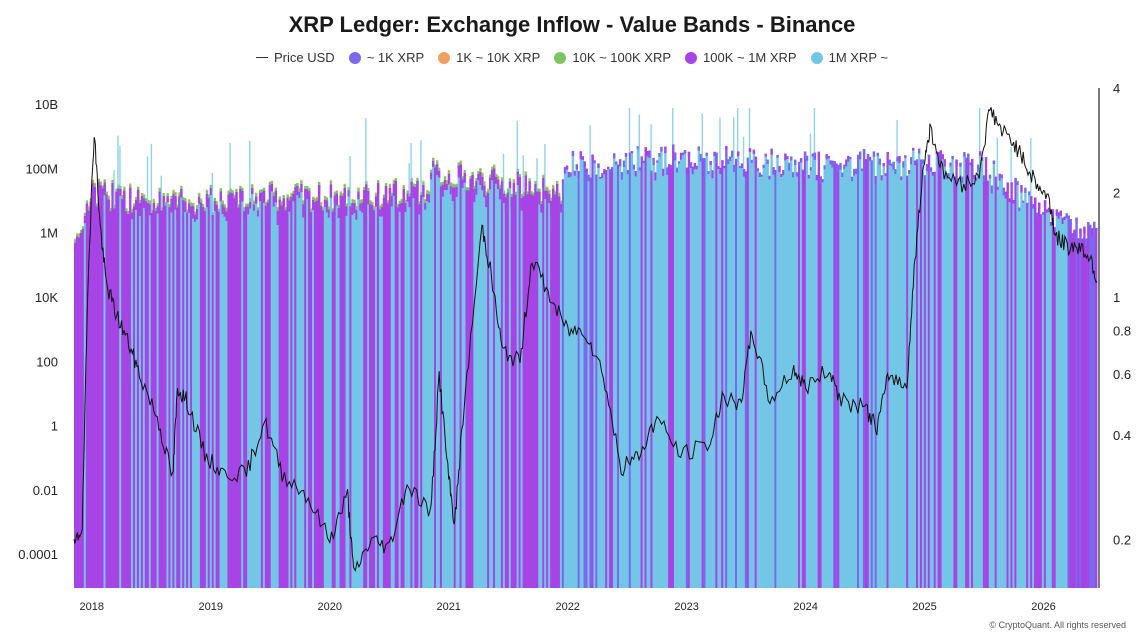 Image resolution: width=1144 pixels, height=640 pixels. What do you see at coordinates (849, 57) in the screenshot?
I see `legend-item-band-5: 1M XRP ~` at bounding box center [849, 57].